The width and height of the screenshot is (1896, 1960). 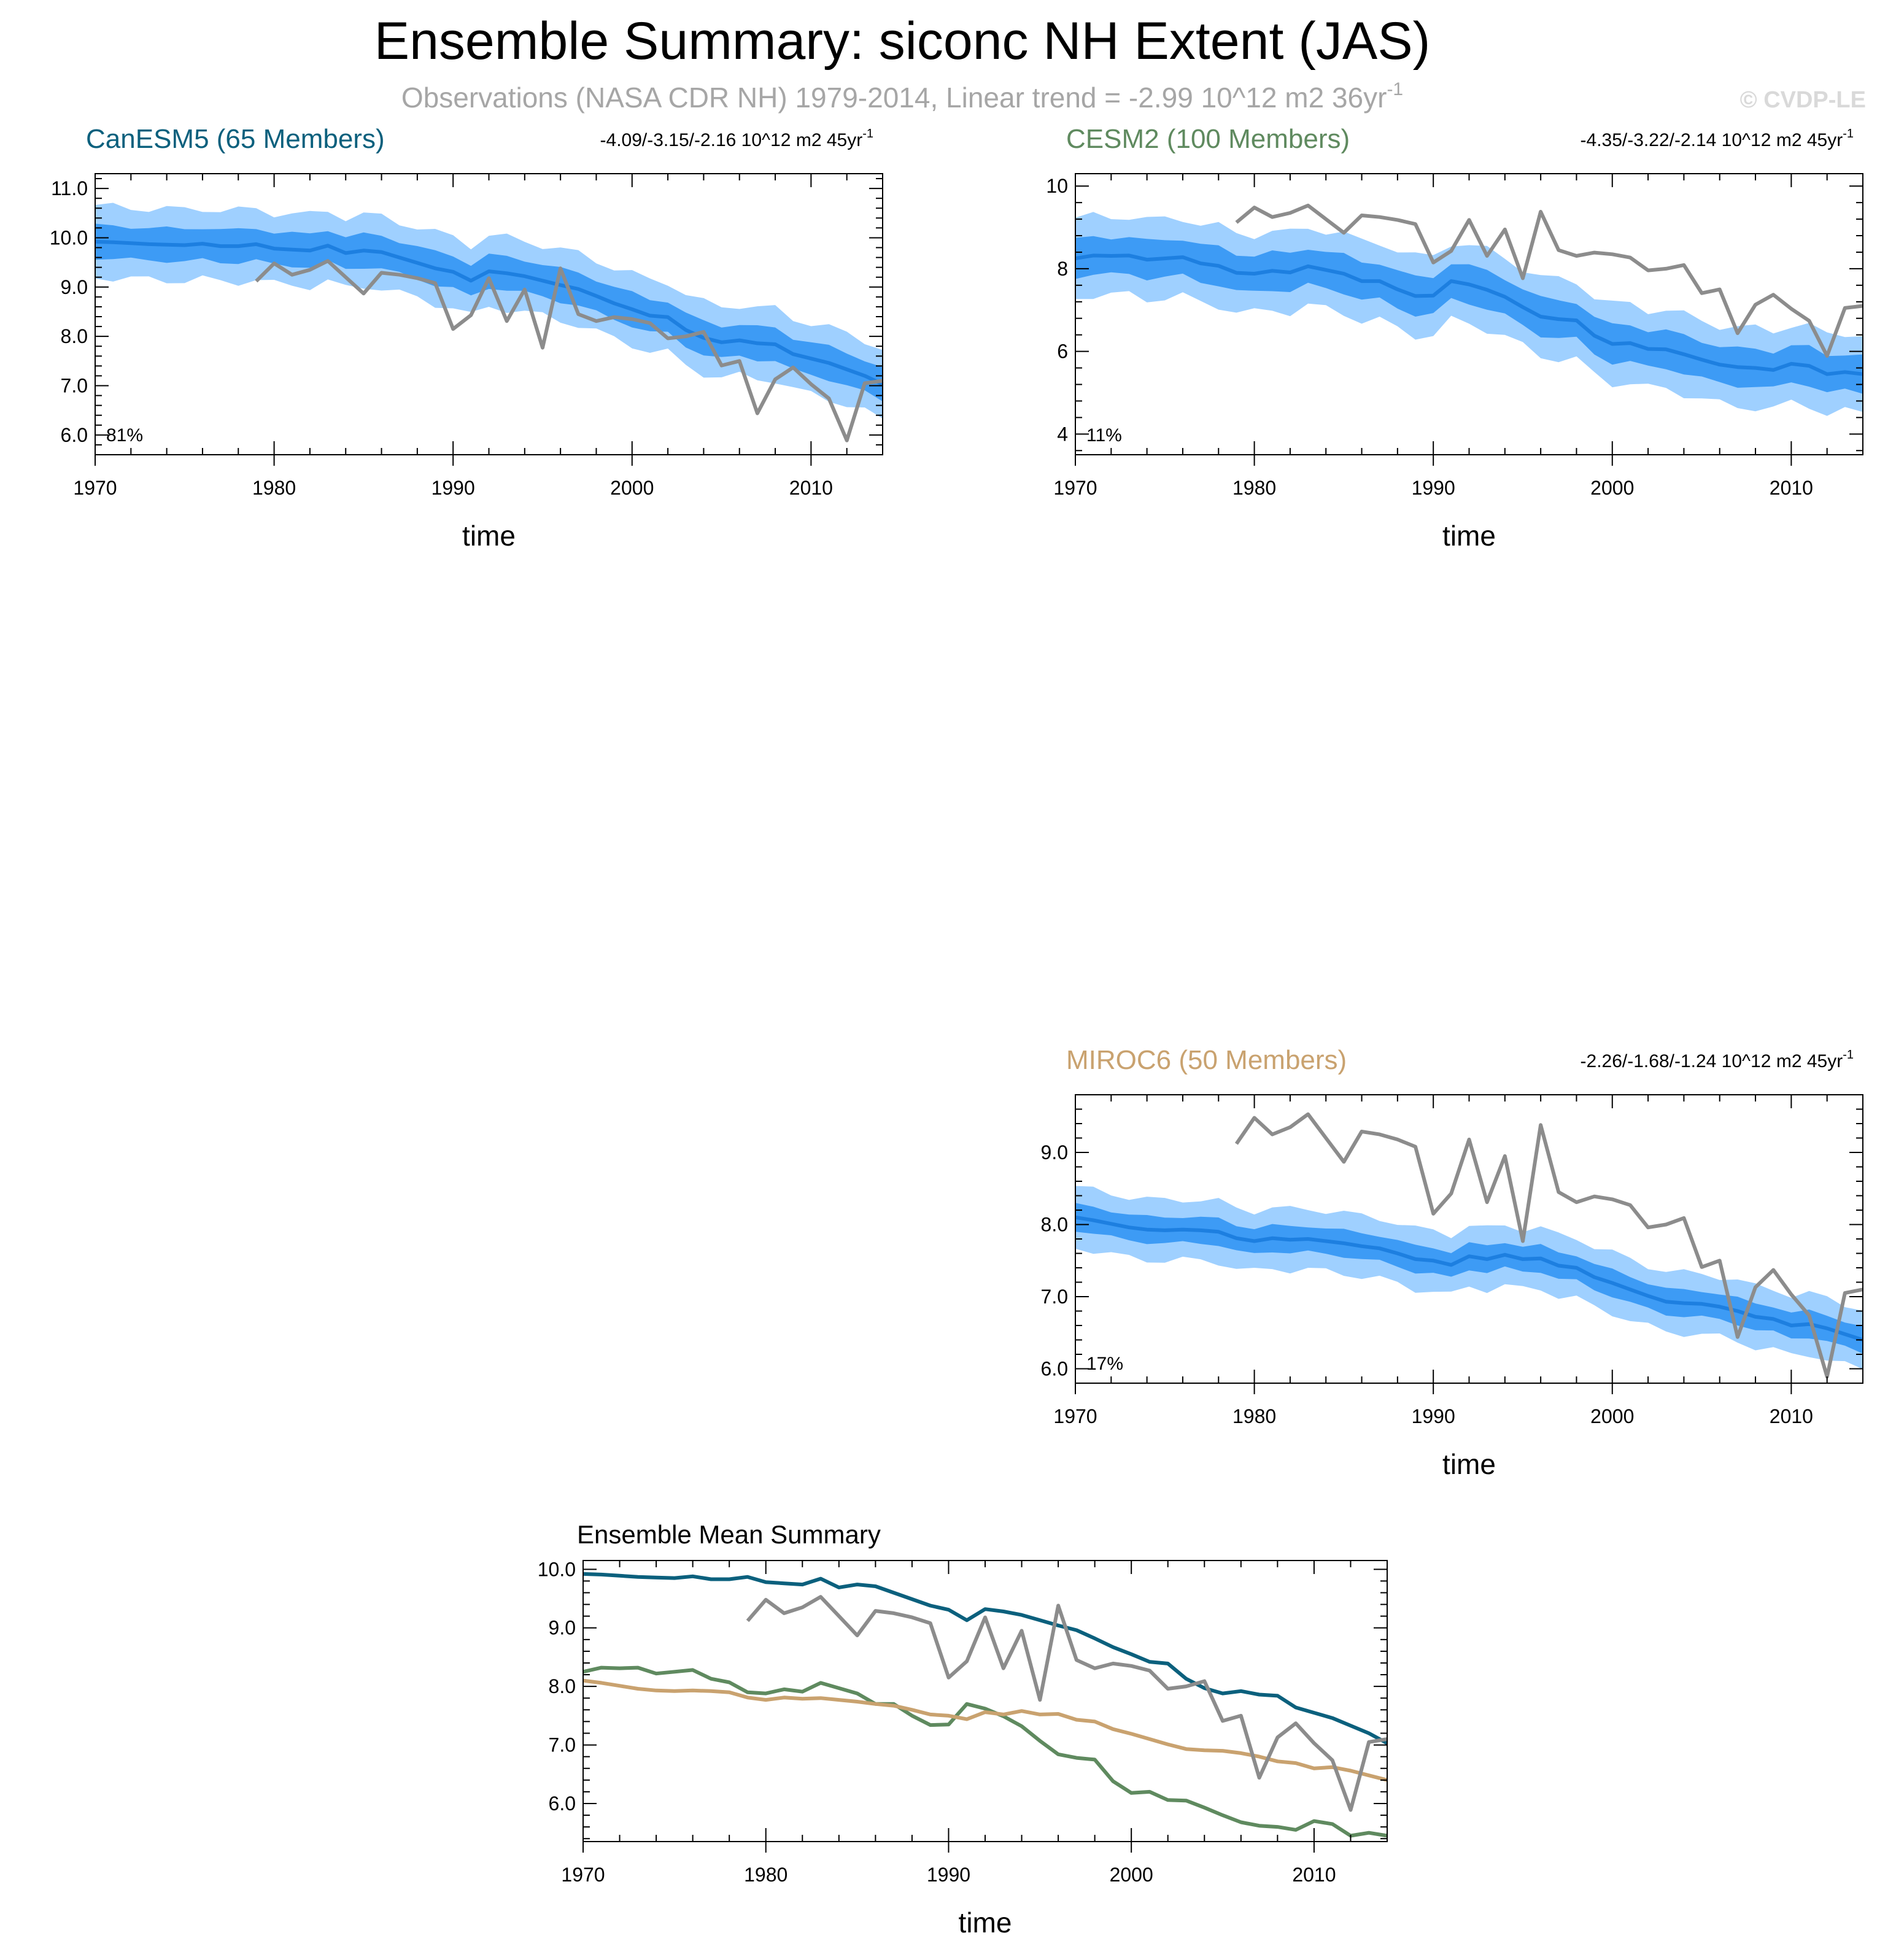 I want to click on plot-frame, so click(x=985, y=1701).